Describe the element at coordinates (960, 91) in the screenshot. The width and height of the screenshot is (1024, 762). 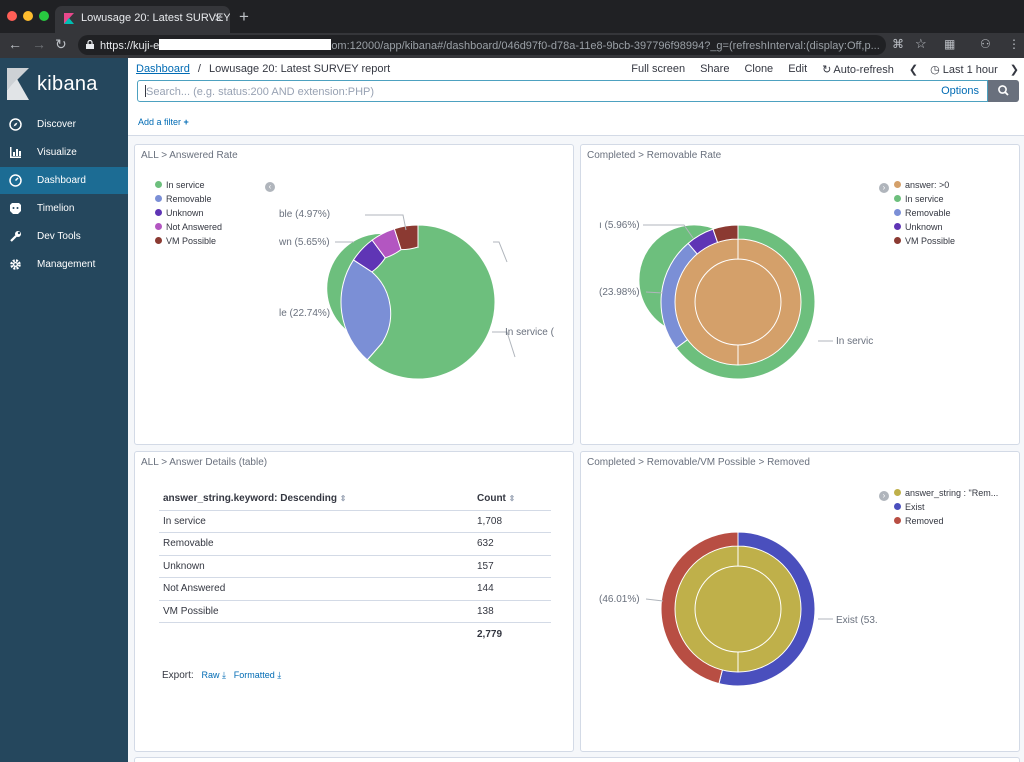
I see `options-button: Options` at that location.